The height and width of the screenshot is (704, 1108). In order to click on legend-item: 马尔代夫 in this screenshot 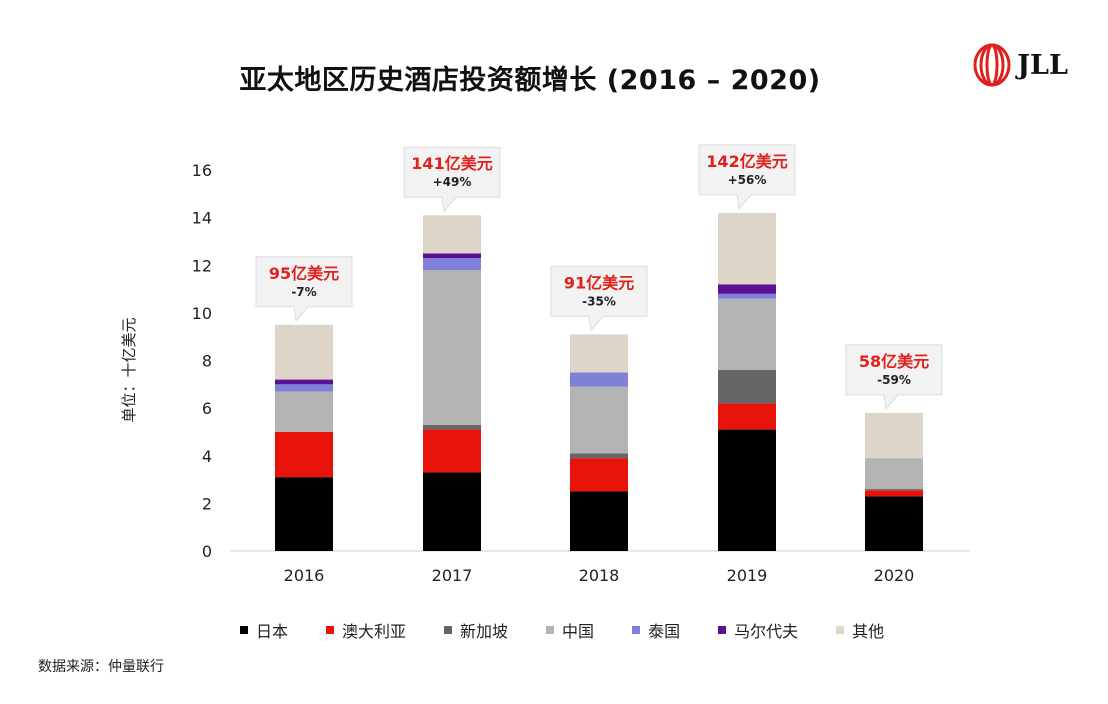, I will do `click(758, 630)`.